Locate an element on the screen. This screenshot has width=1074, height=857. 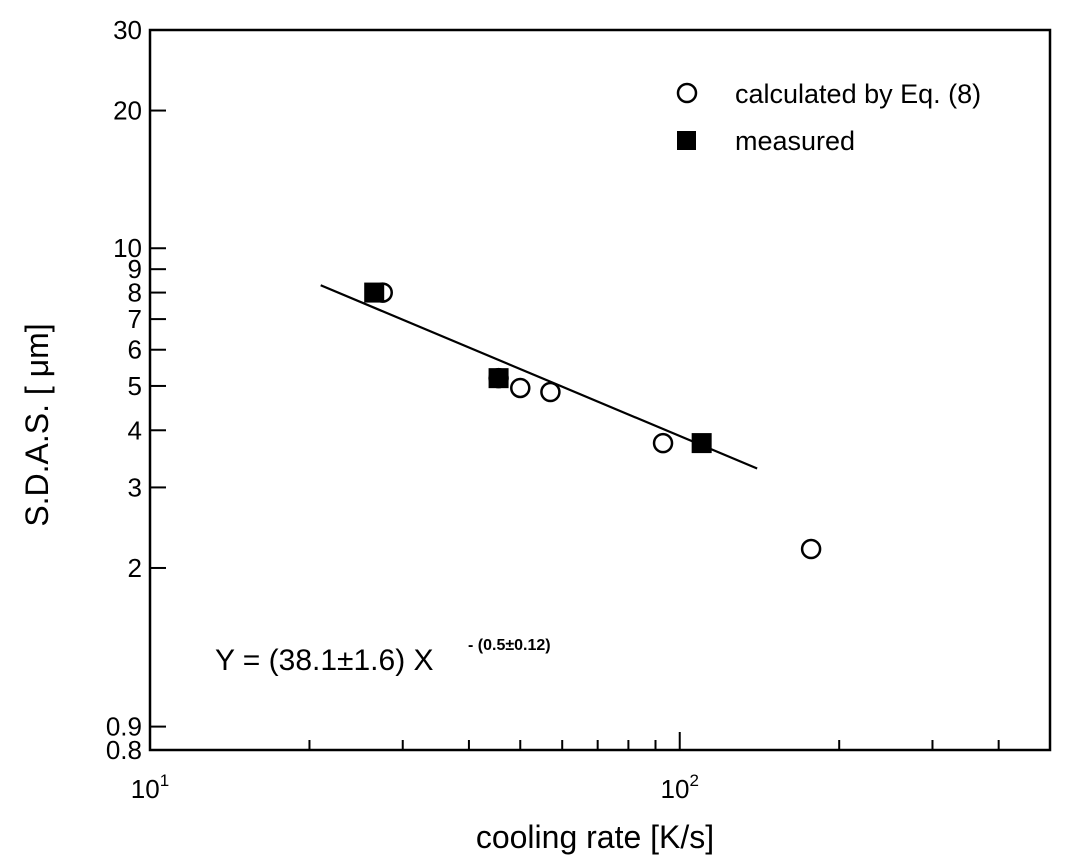
fit-line is located at coordinates (539, 377).